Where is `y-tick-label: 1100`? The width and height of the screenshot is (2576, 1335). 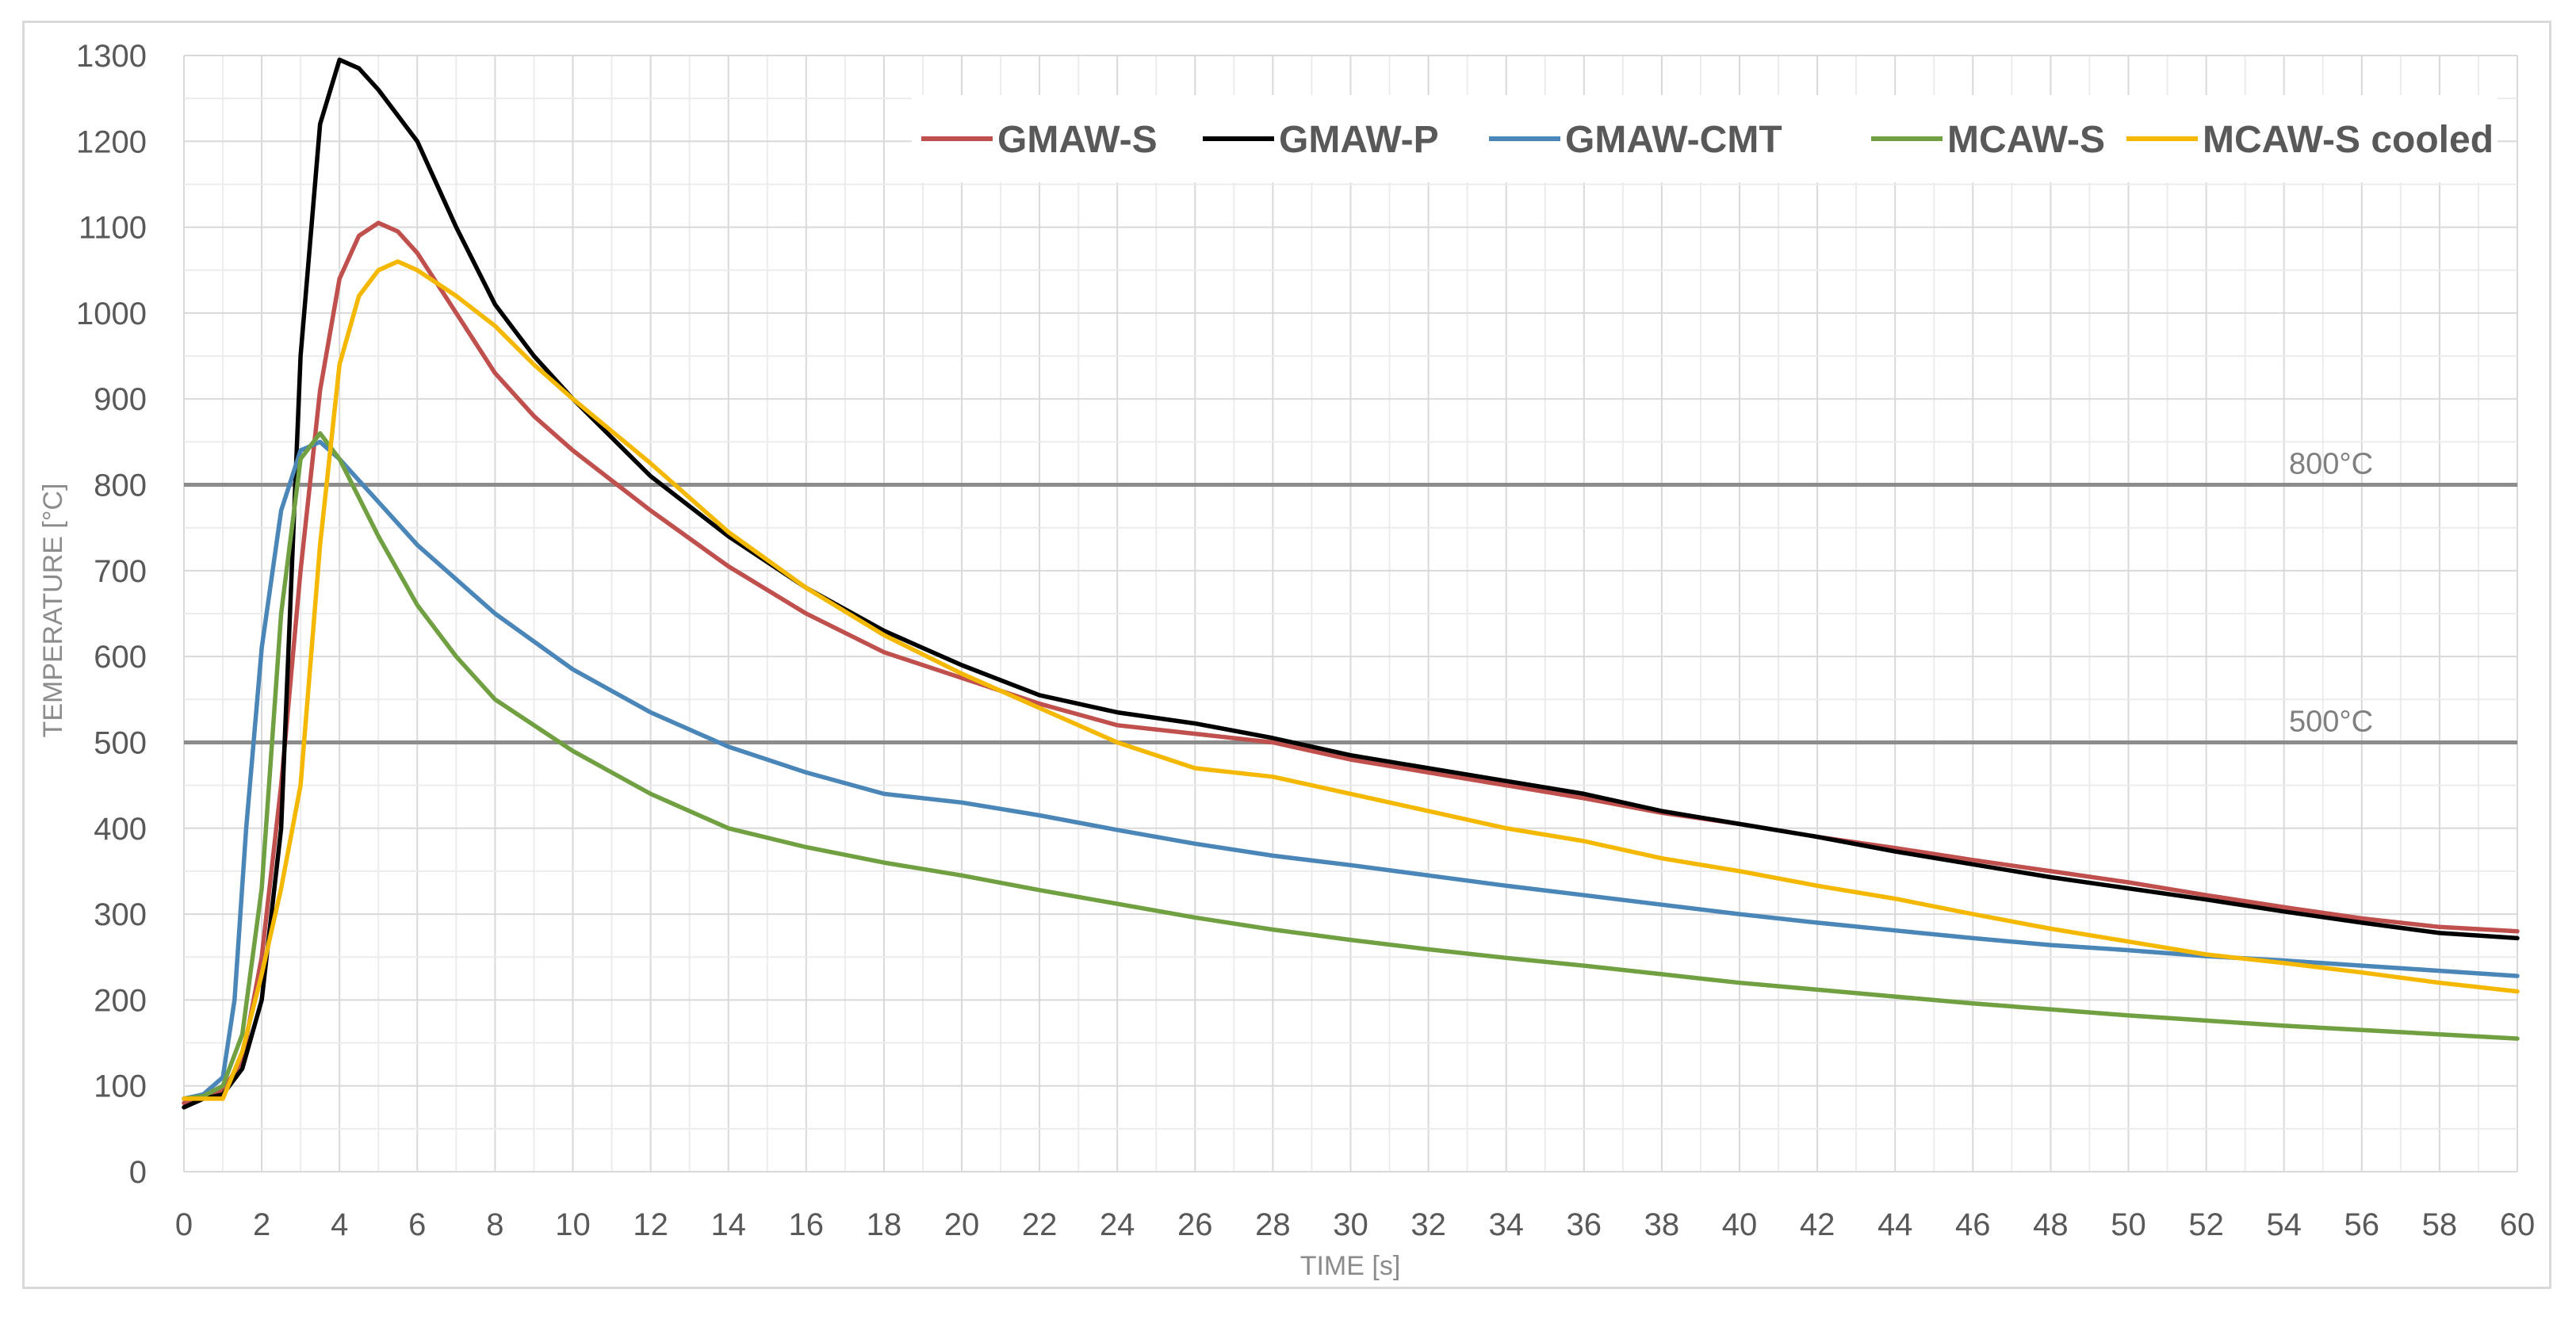
y-tick-label: 1100 is located at coordinates (112, 228).